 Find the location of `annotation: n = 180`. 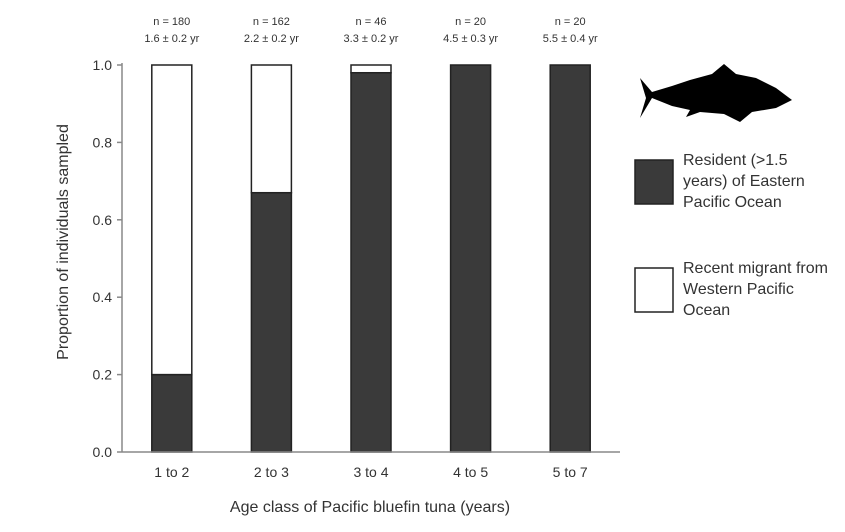

annotation: n = 180 is located at coordinates (171, 22).